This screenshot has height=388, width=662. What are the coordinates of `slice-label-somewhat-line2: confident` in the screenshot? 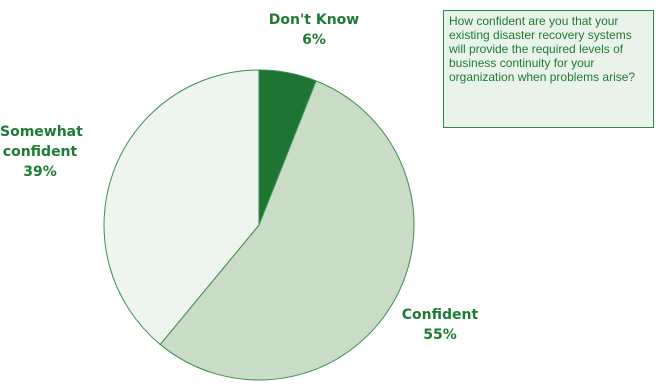 It's located at (40, 152).